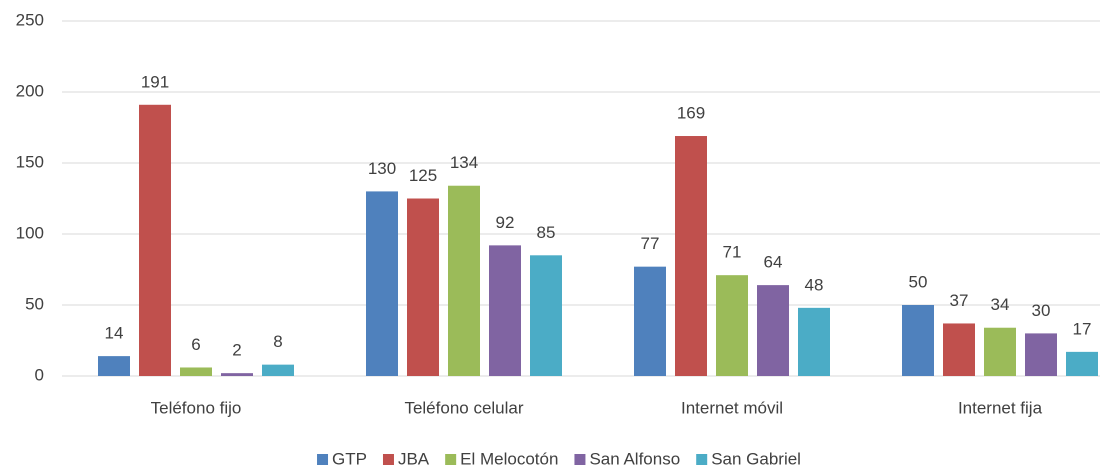 The height and width of the screenshot is (471, 1118). Describe the element at coordinates (546, 232) in the screenshot. I see `data-label: 85` at that location.